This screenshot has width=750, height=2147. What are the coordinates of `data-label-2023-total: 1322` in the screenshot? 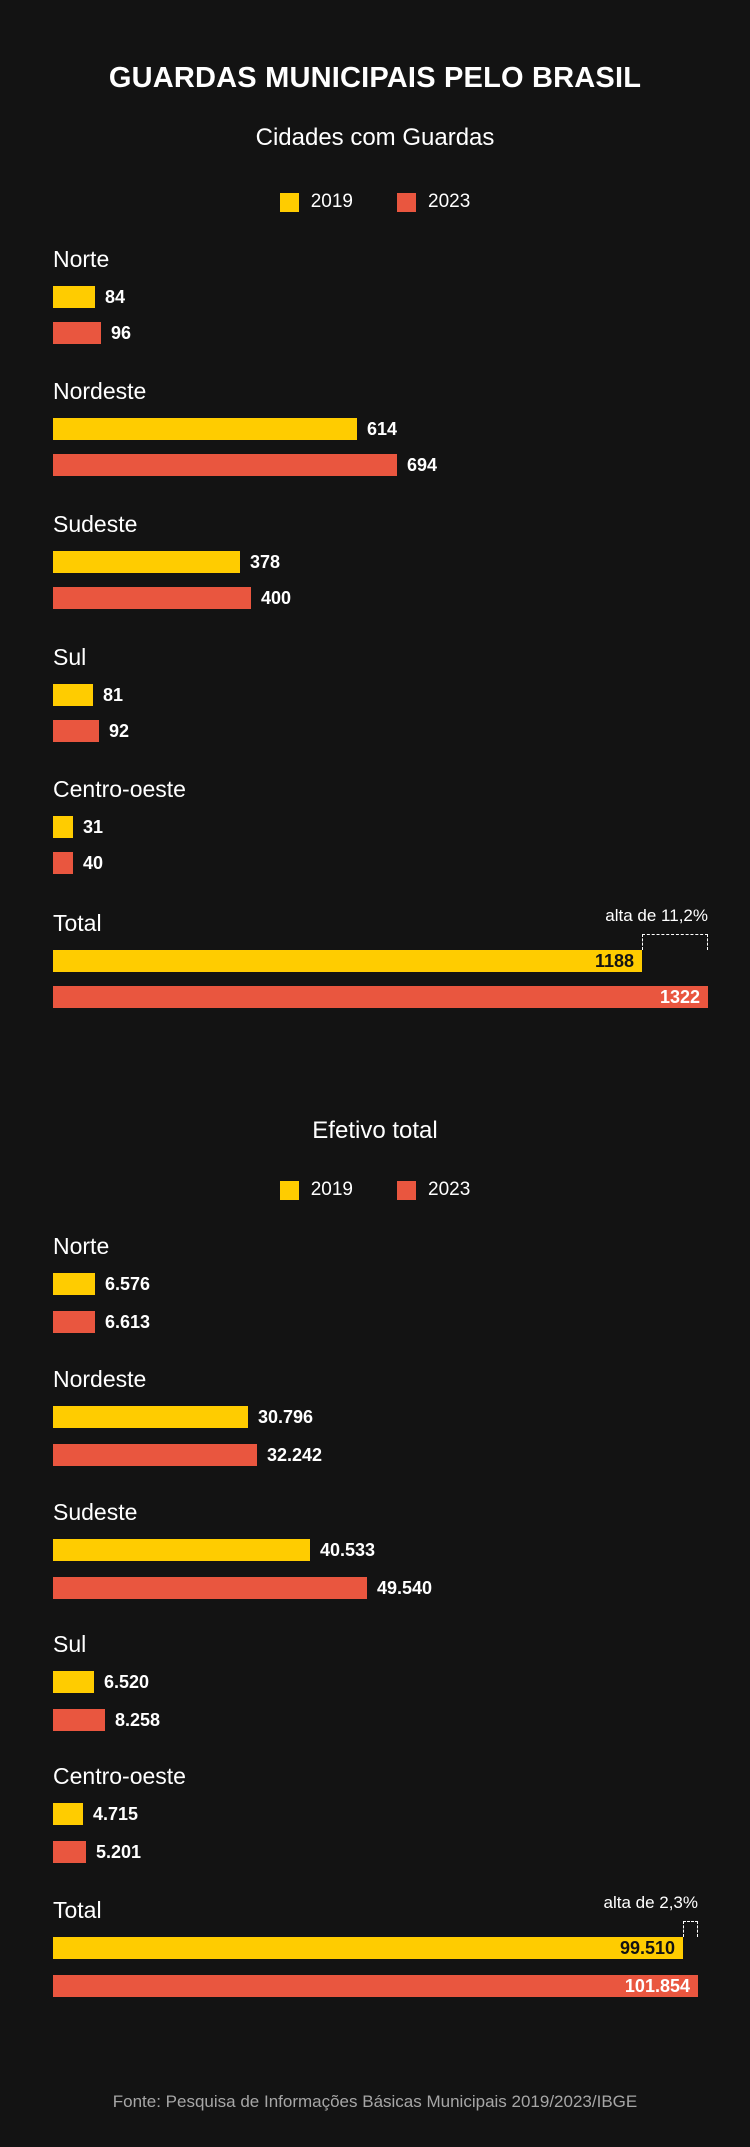 It's located at (679, 997).